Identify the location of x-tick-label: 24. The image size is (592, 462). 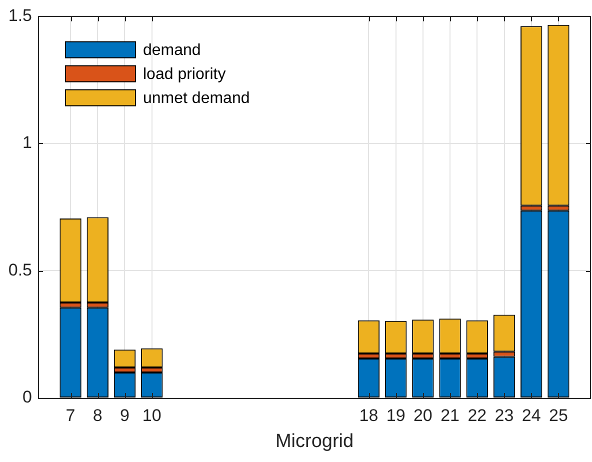
(531, 415).